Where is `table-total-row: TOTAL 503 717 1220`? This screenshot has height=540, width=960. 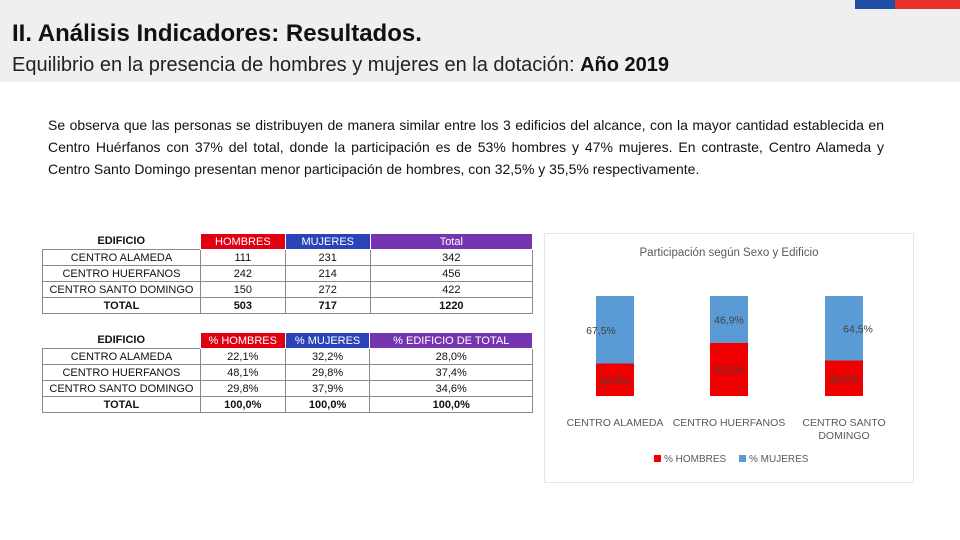 table-total-row: TOTAL 503 717 1220 is located at coordinates (288, 305).